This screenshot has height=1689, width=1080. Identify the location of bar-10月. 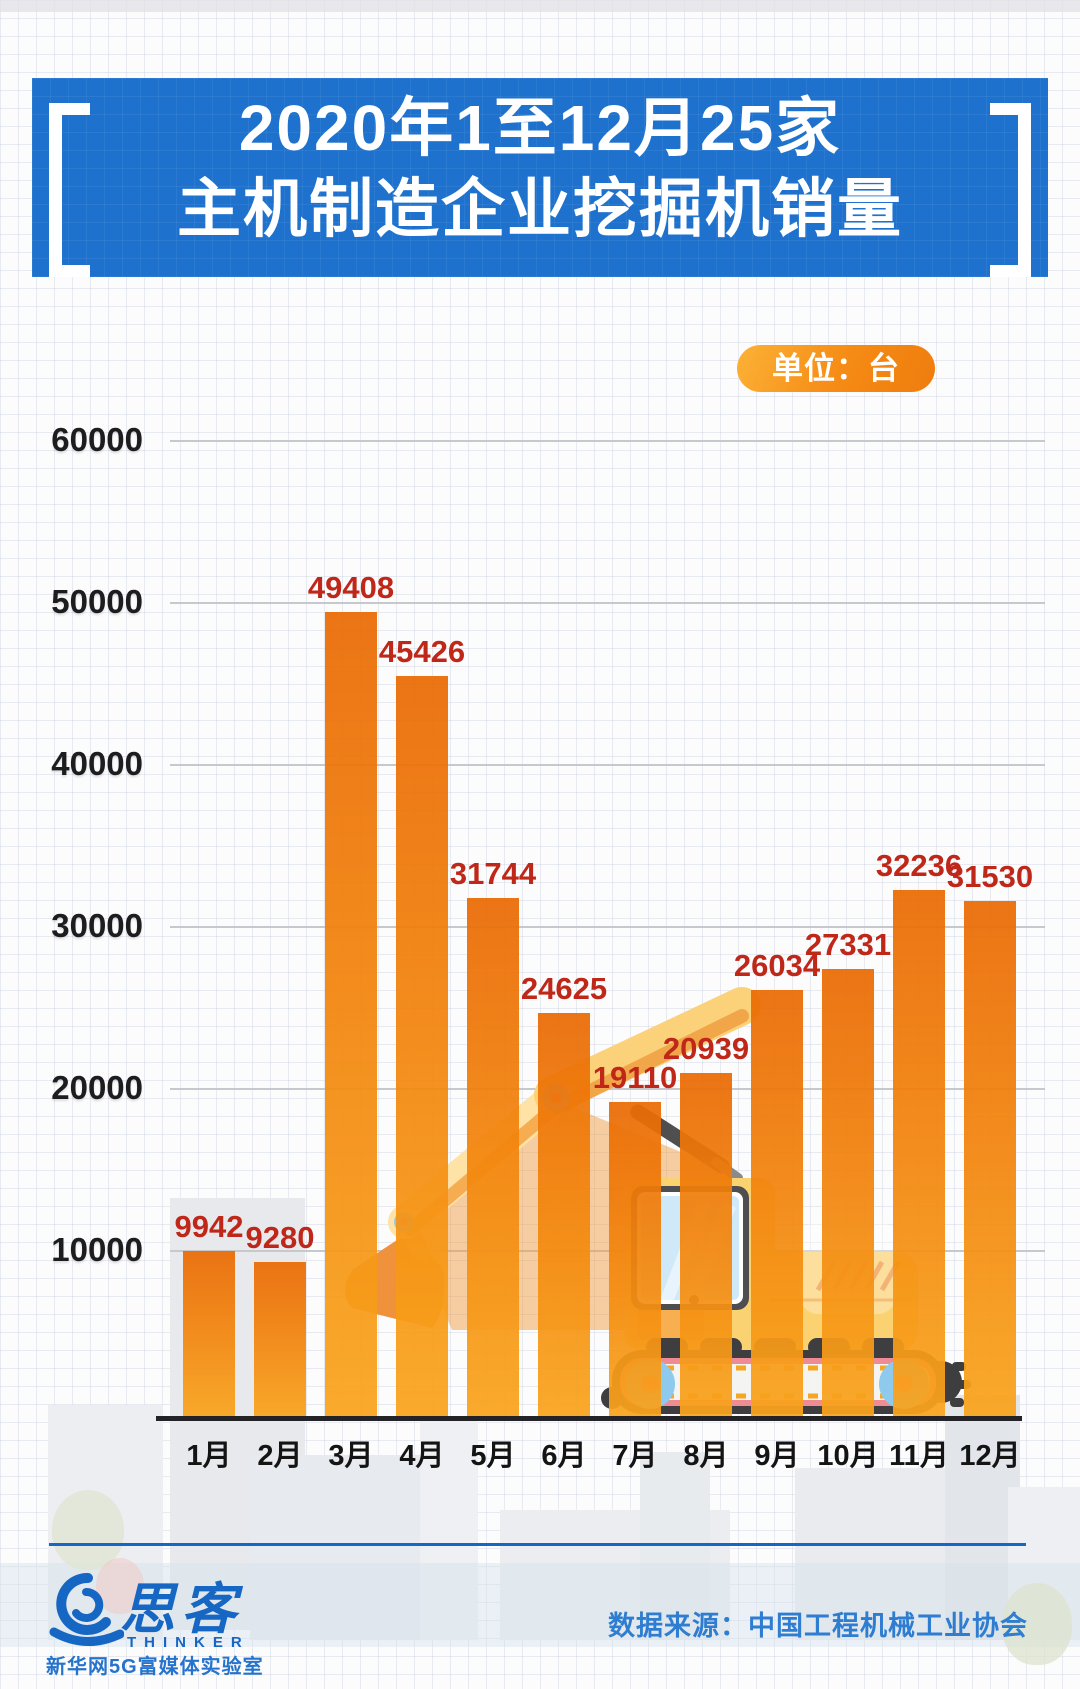
(848, 1194).